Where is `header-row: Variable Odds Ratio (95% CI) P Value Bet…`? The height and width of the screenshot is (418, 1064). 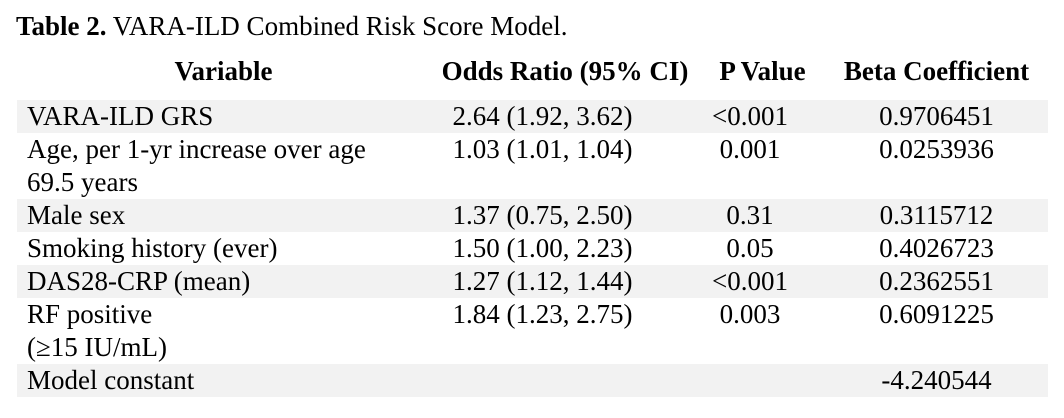
header-row: Variable Odds Ratio (95% CI) P Value Bet… is located at coordinates (532, 77).